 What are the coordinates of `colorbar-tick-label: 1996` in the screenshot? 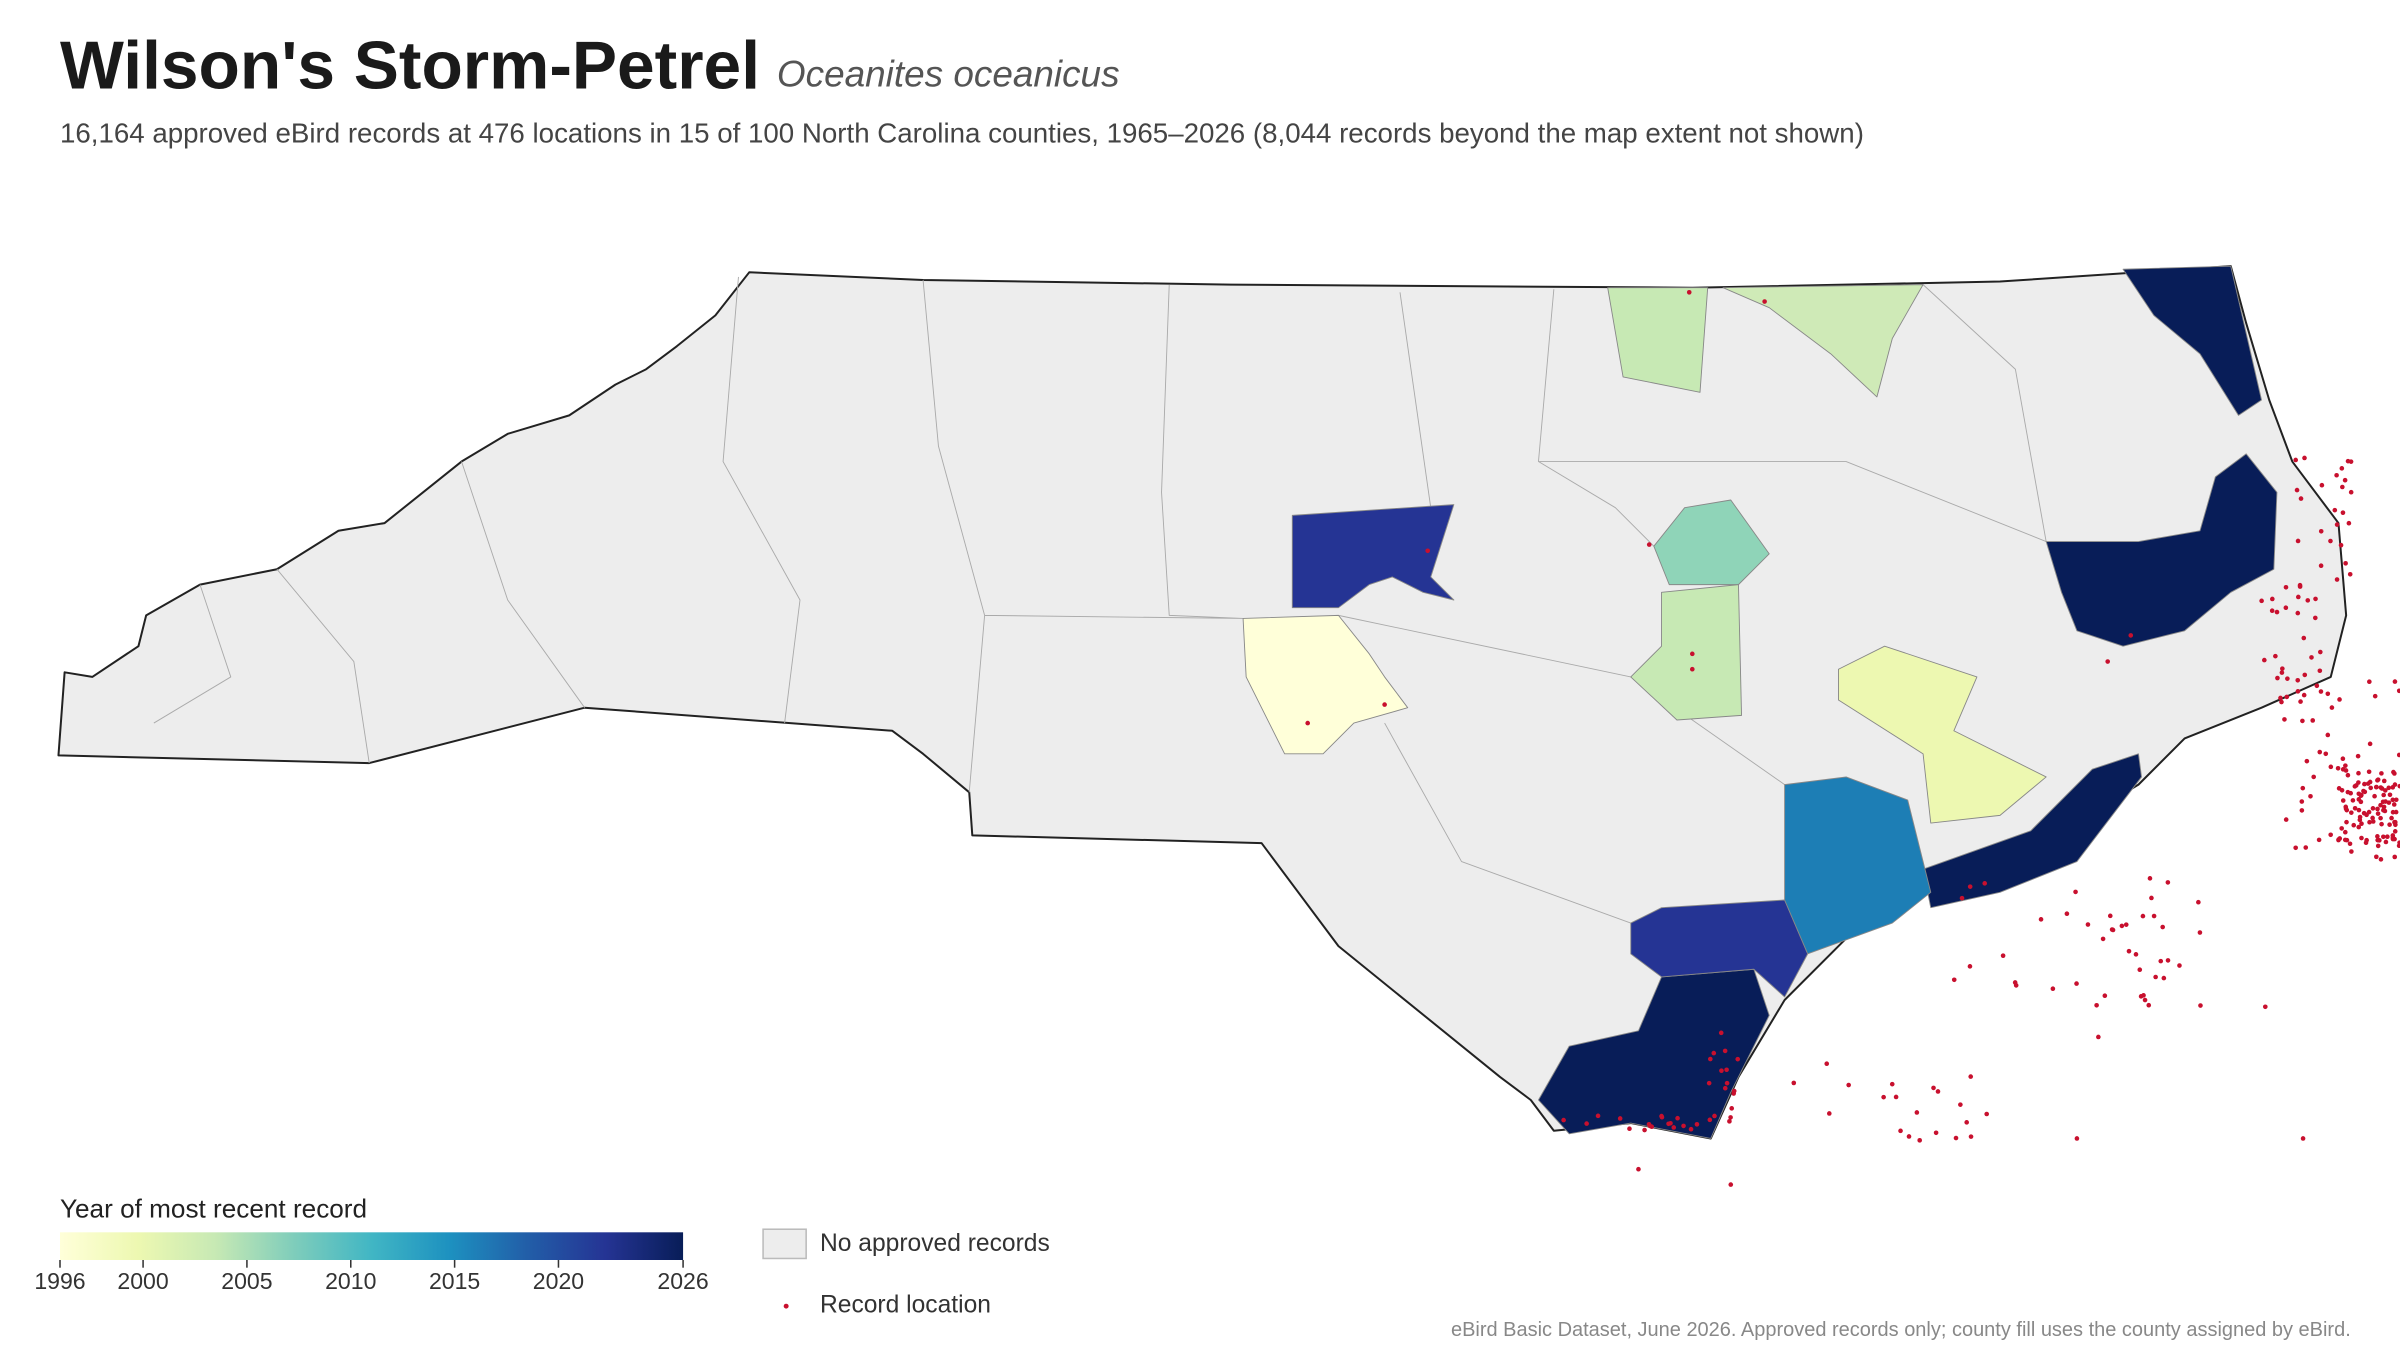 It's located at (59, 1281).